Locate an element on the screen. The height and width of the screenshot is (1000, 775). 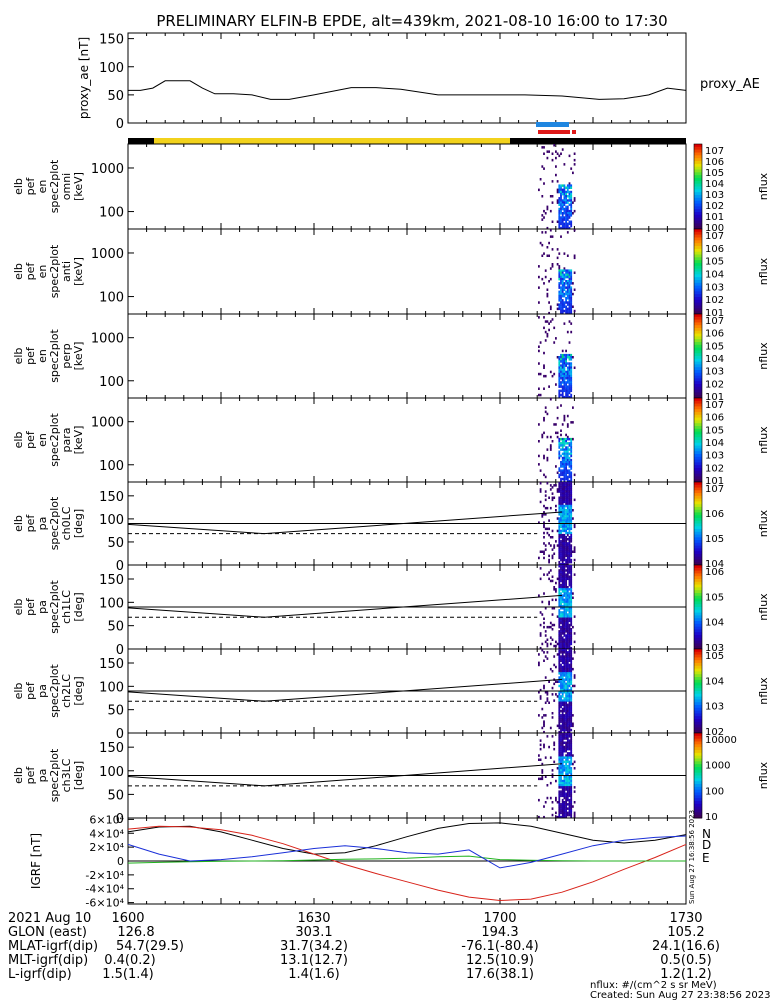
eph-mlat-3: 24.1(16.6) is located at coordinates (686, 946).